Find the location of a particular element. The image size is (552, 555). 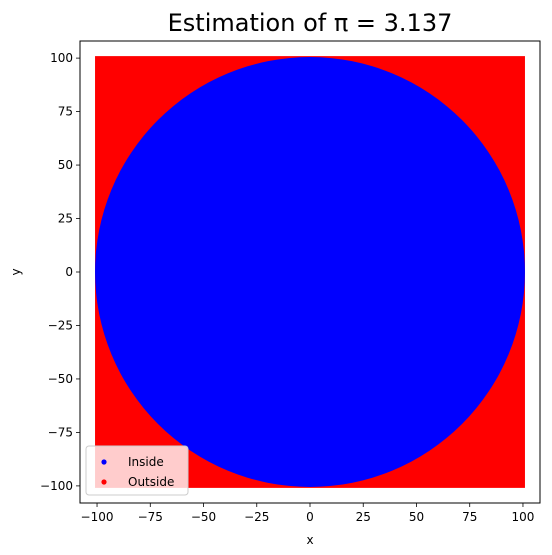

y-tick-label: −25 is located at coordinates (60, 325).